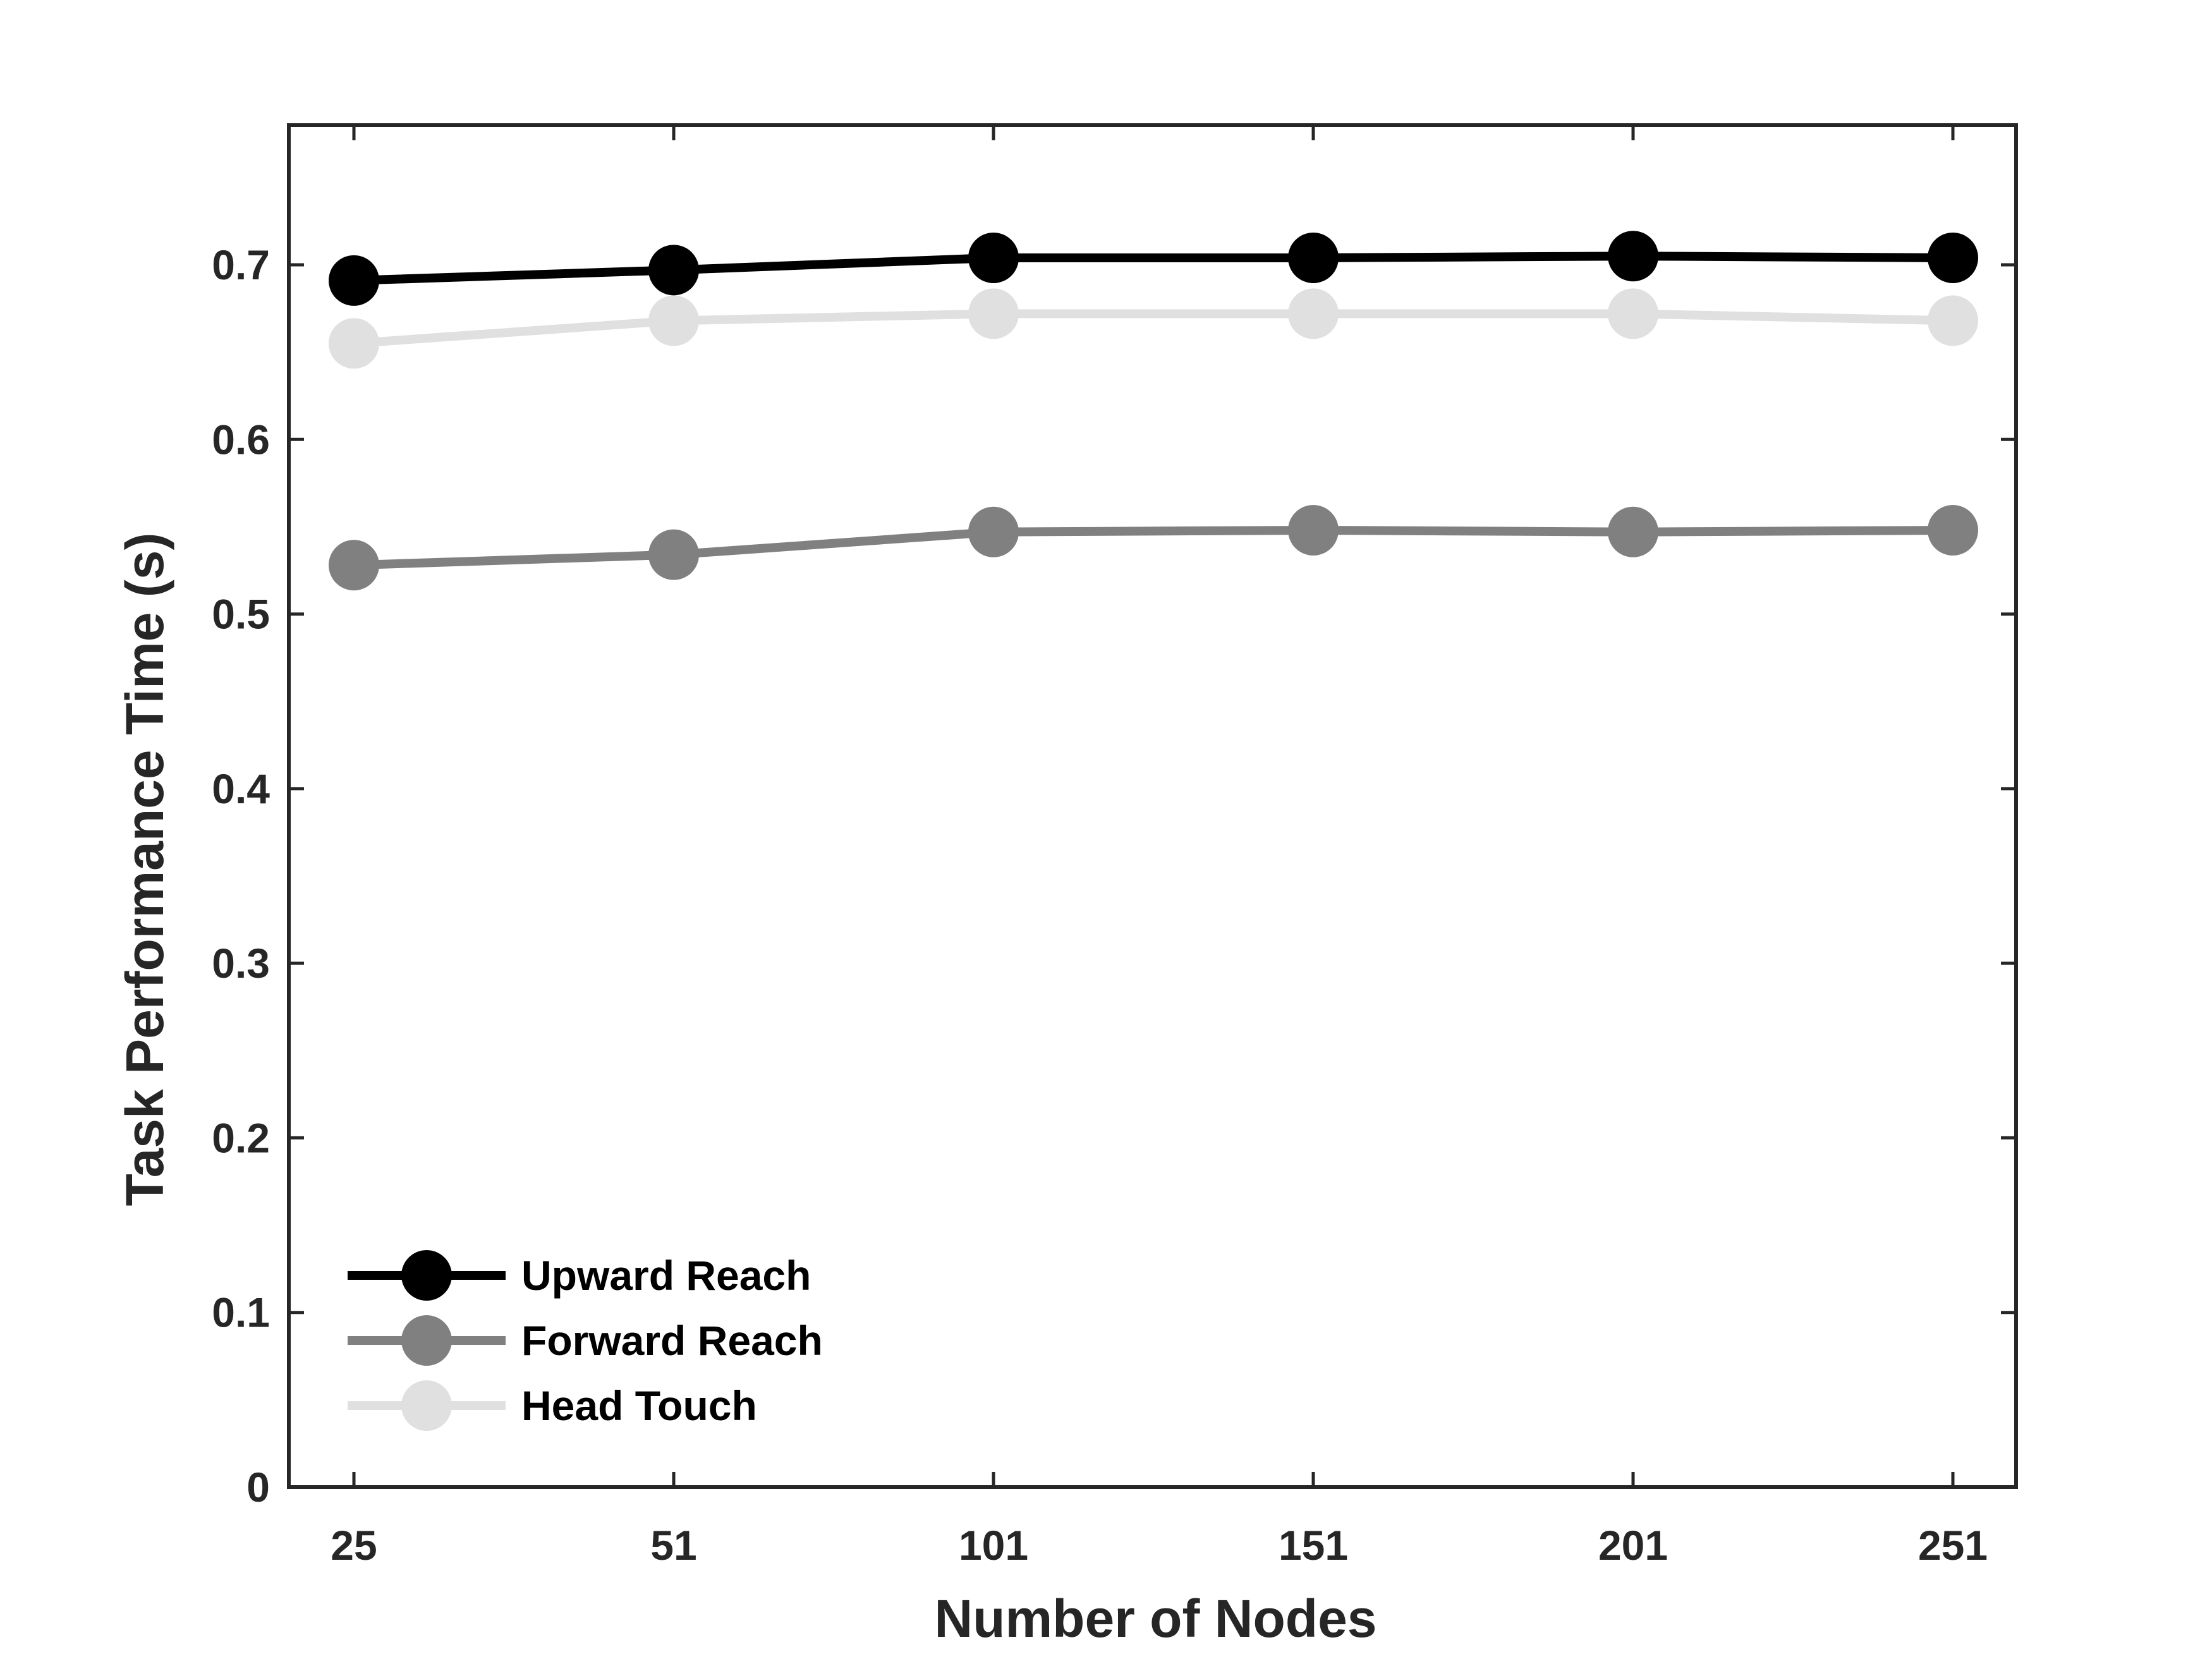  I want to click on y-tick-label: 0.4, so click(241, 788).